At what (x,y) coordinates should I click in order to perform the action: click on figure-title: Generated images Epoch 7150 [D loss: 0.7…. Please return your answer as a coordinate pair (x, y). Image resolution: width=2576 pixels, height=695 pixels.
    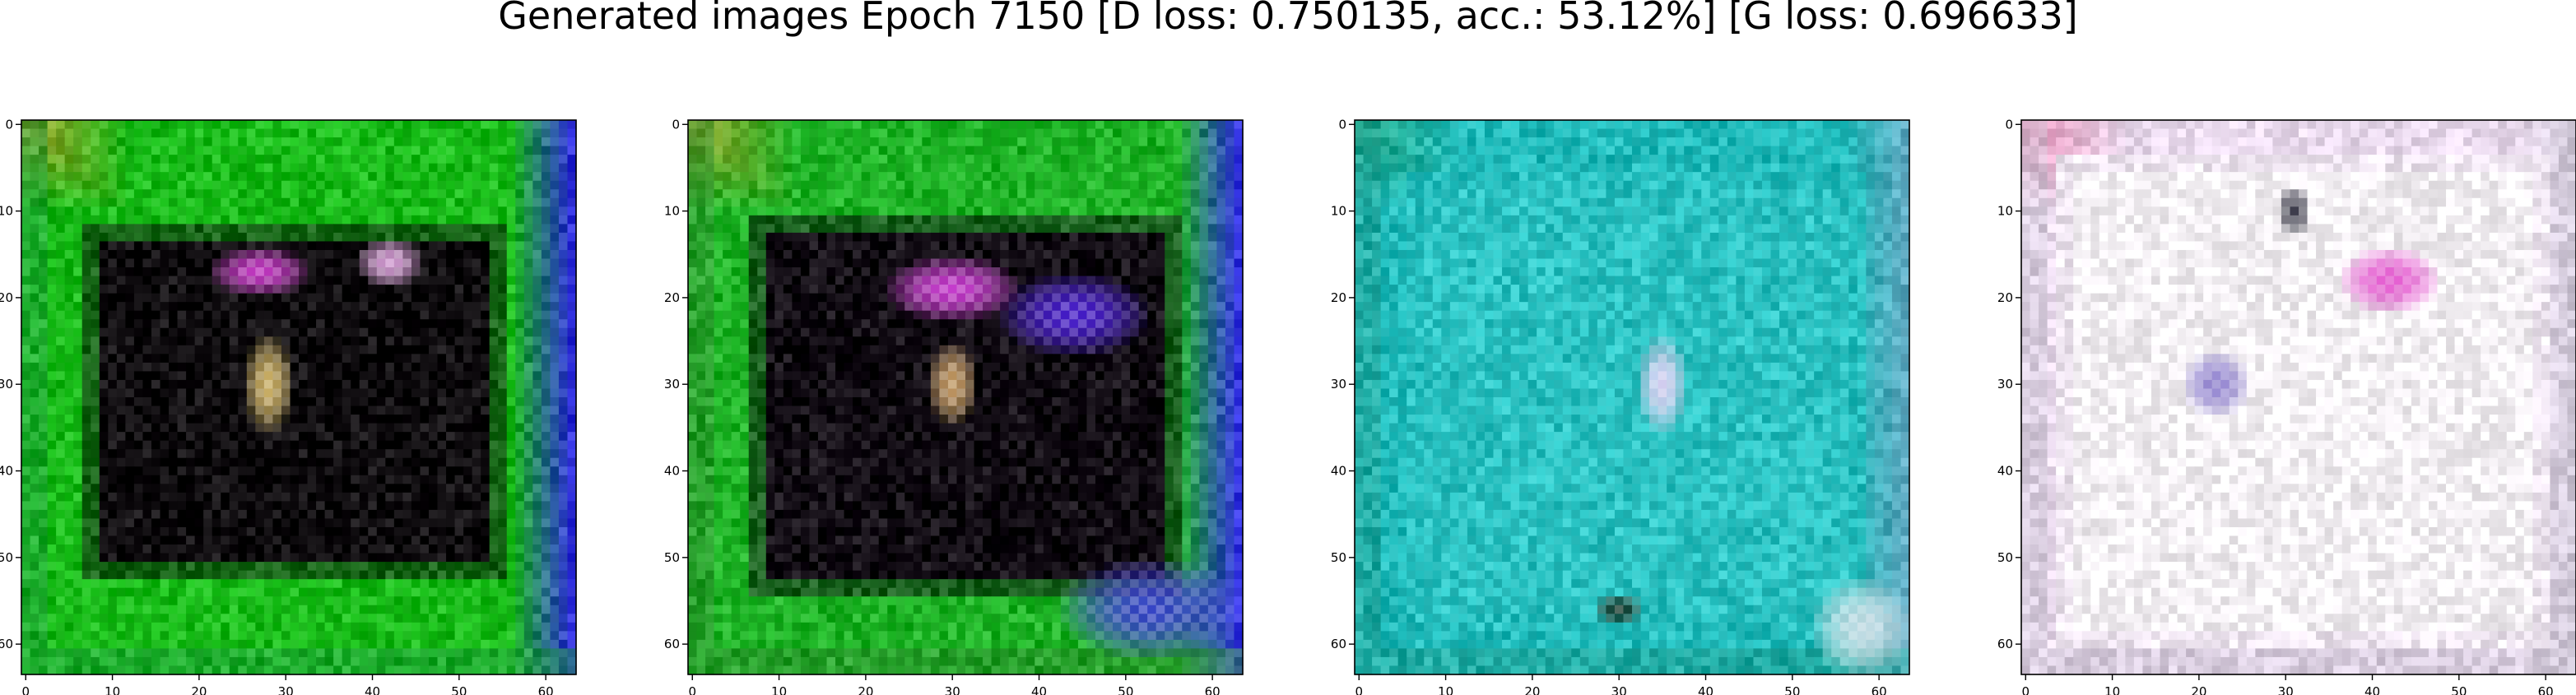
    Looking at the image, I should click on (1288, 19).